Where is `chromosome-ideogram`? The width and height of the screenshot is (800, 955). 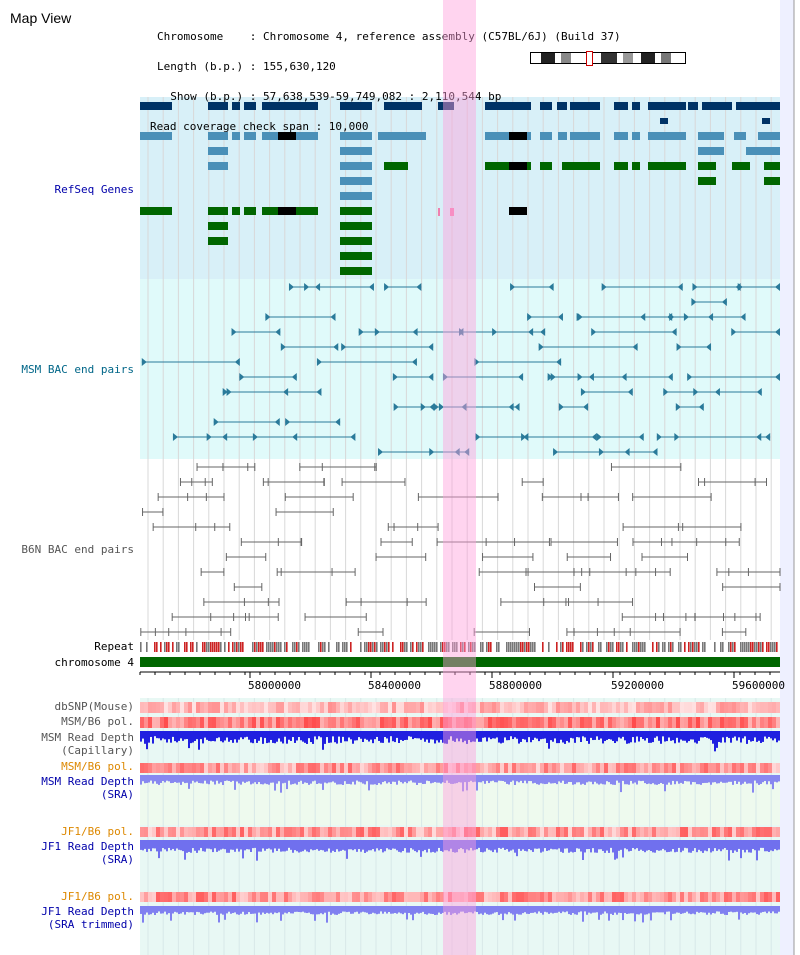 chromosome-ideogram is located at coordinates (608, 58).